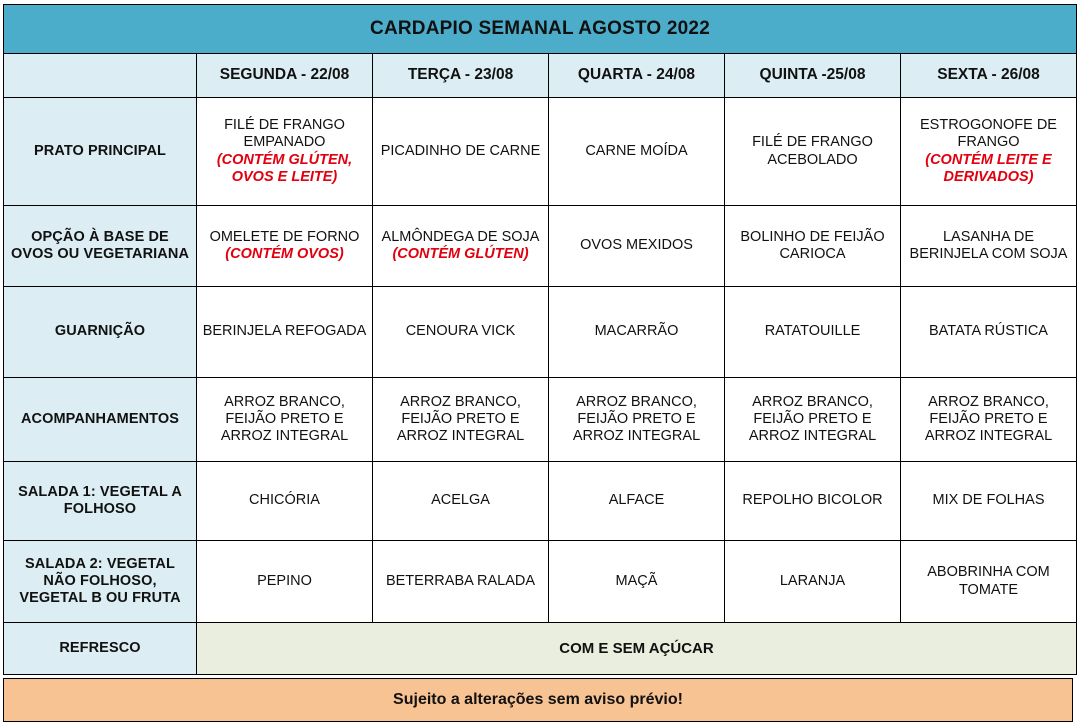 This screenshot has height=722, width=1081. I want to click on cell-prato-principal-terca: PICADINHO DE CARNE, so click(460, 151).